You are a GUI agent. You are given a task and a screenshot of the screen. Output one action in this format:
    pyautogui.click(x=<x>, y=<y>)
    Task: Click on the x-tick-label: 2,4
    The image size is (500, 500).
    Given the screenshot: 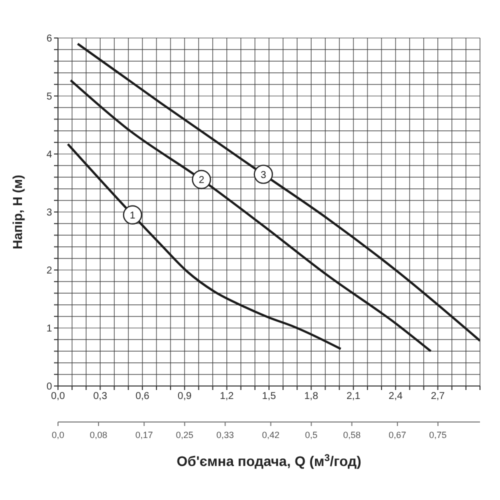 What is the action you would take?
    pyautogui.click(x=395, y=396)
    